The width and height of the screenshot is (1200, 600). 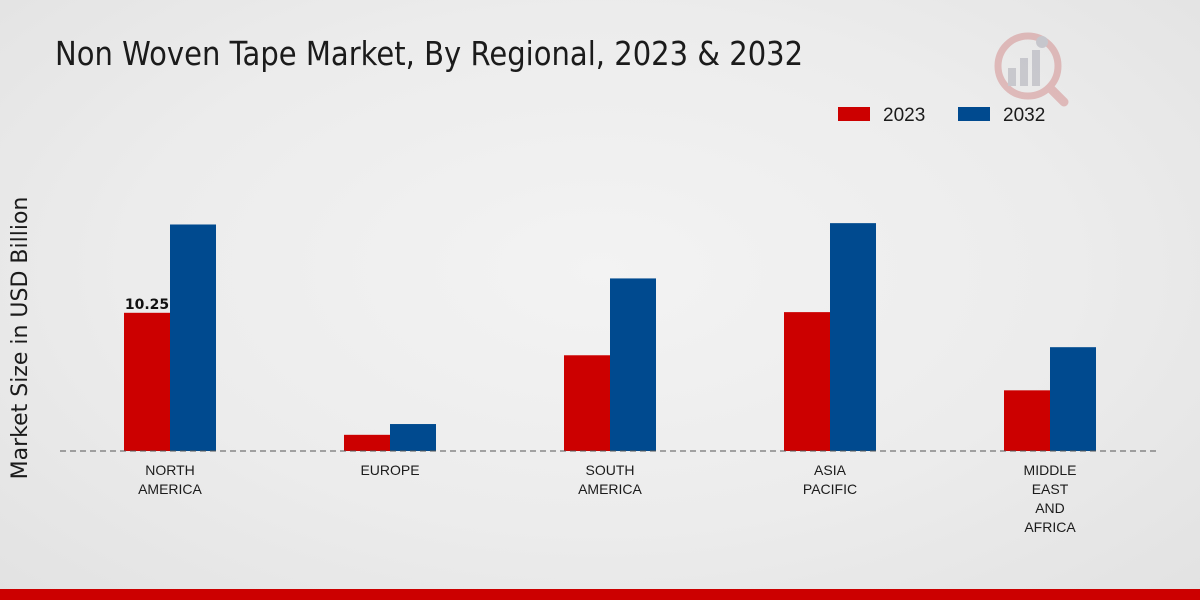 I want to click on legend: 2023 2032, so click(x=941, y=115).